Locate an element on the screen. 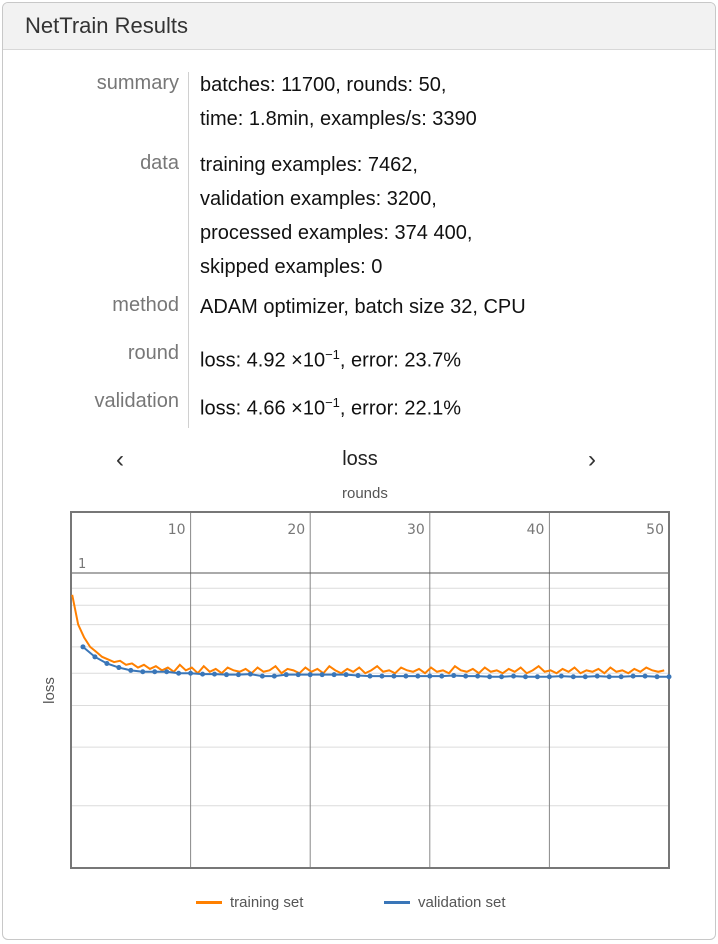 The image size is (718, 944). training-line is located at coordinates (368, 634).